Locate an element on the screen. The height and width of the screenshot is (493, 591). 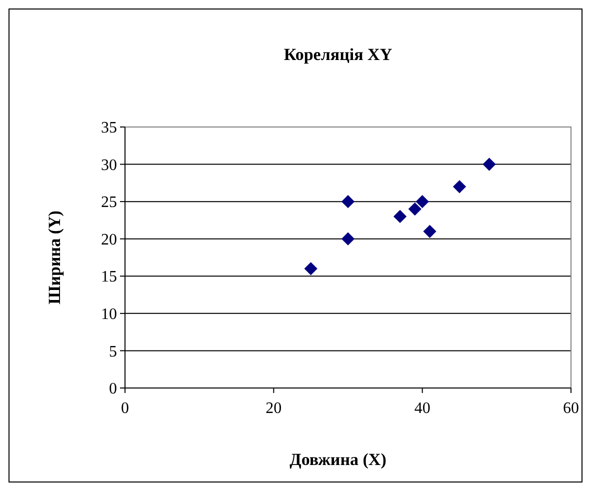
y-tick-label: 25 is located at coordinates (109, 203).